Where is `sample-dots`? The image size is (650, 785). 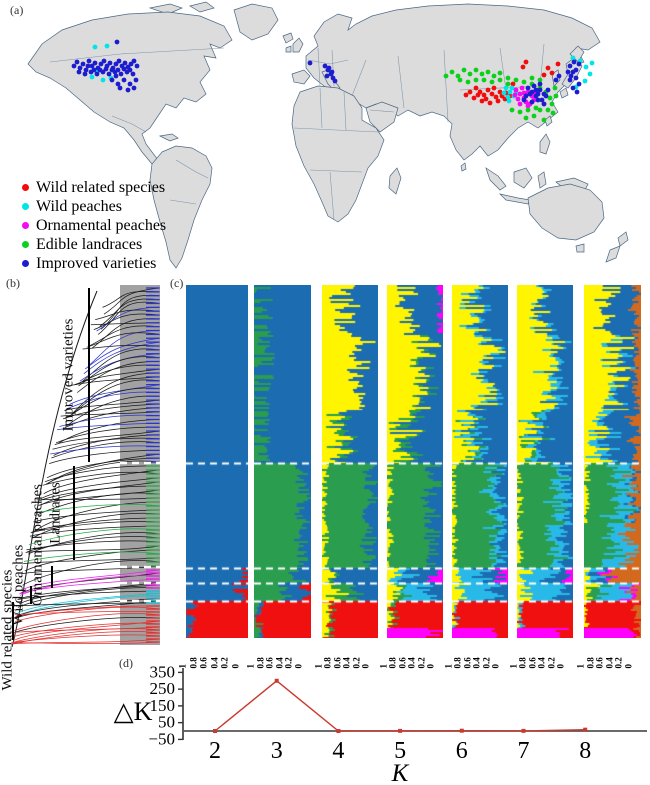 sample-dots is located at coordinates (333, 81).